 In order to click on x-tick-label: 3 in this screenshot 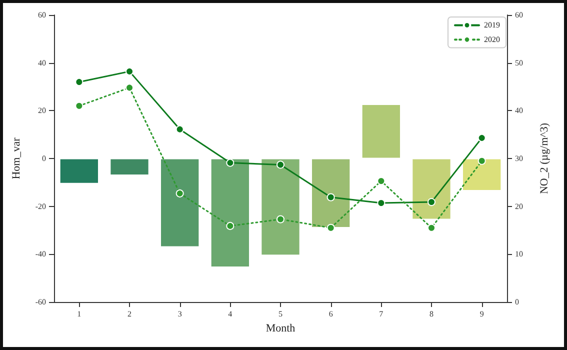, I will do `click(180, 314)`.